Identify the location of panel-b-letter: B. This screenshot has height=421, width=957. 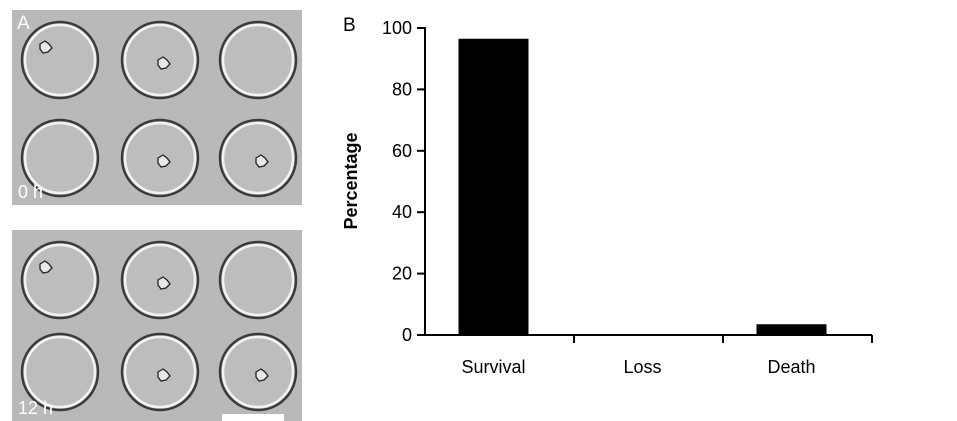
(349, 25).